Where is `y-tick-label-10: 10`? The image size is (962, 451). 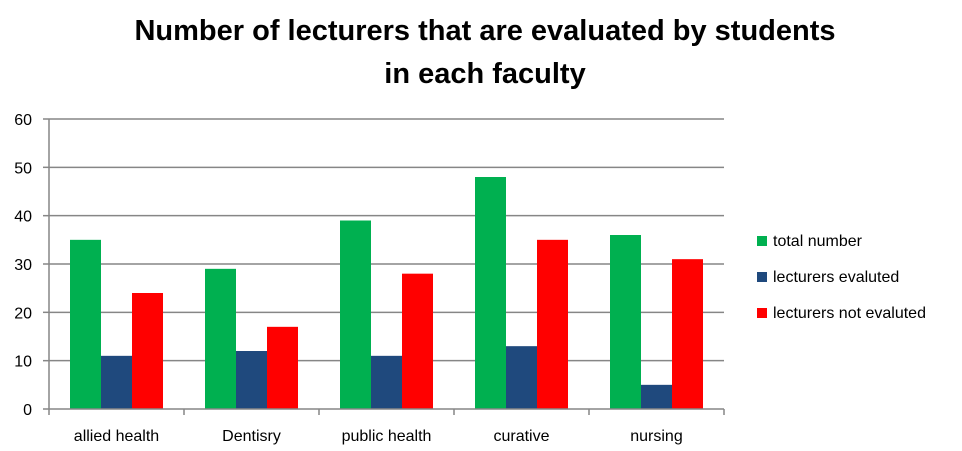 y-tick-label-10: 10 is located at coordinates (23, 362).